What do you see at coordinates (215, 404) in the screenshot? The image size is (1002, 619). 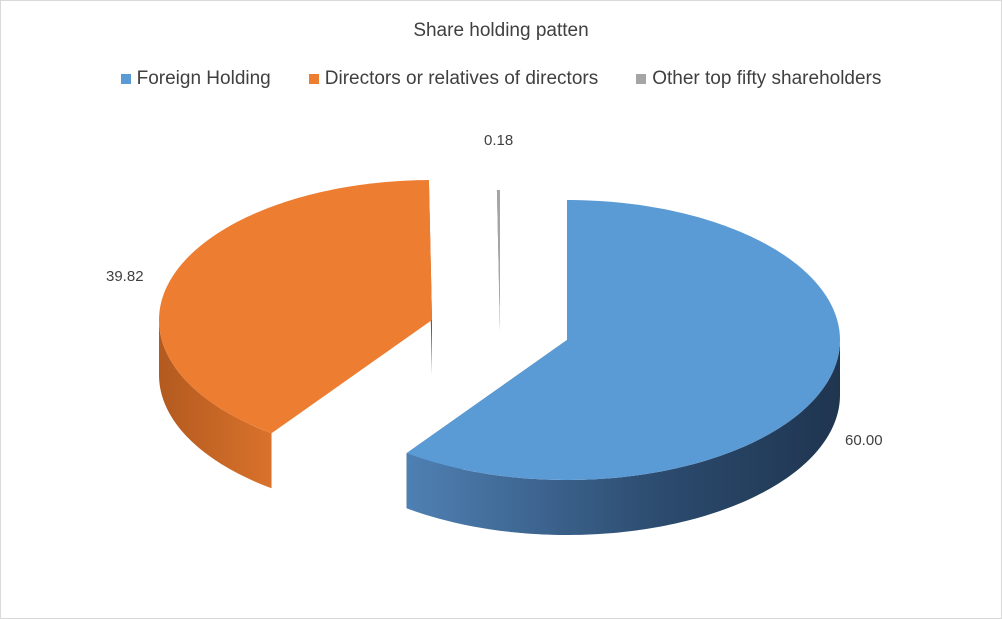 I see `slice-directors-side-wall` at bounding box center [215, 404].